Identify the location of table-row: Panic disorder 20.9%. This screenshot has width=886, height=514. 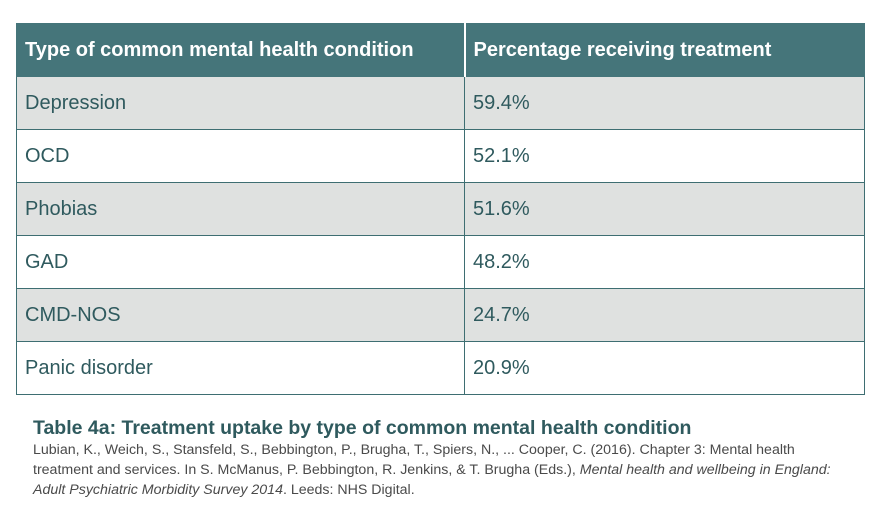
(440, 368).